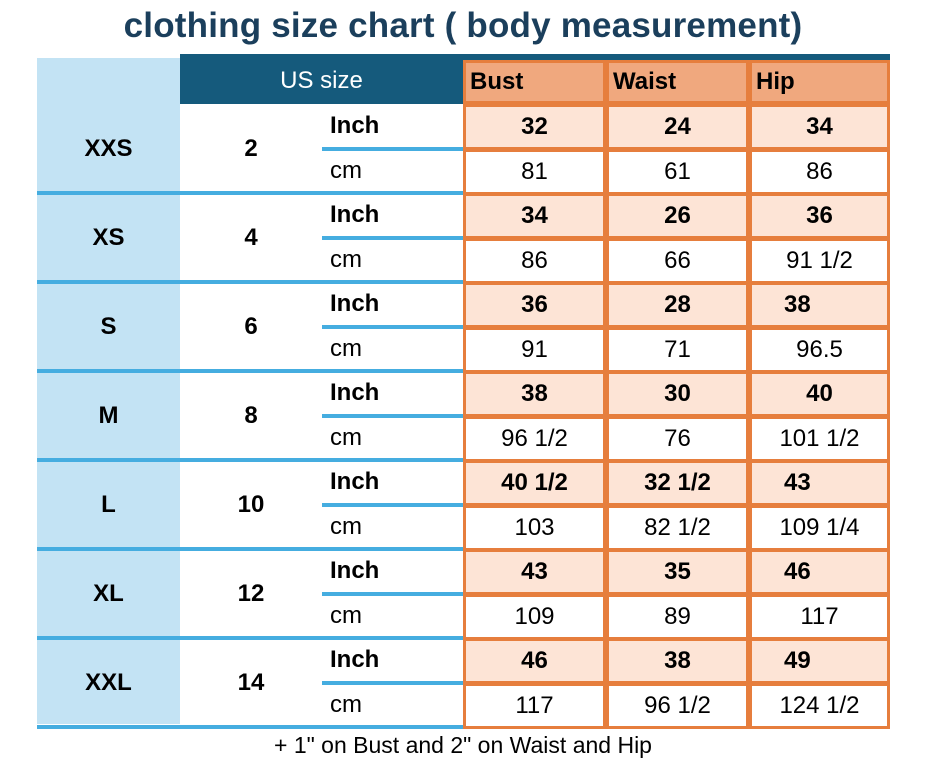  Describe the element at coordinates (108, 593) in the screenshot. I see `size-label: XL` at that location.